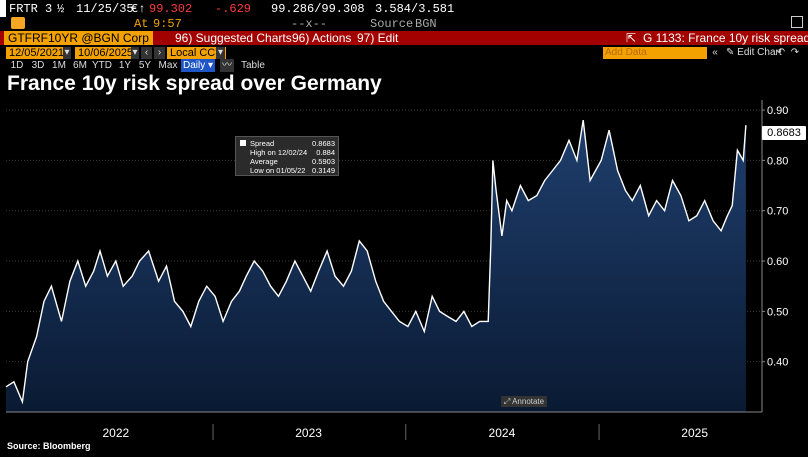 The image size is (808, 457). I want to click on maturity: 11/25/35, so click(105, 9).